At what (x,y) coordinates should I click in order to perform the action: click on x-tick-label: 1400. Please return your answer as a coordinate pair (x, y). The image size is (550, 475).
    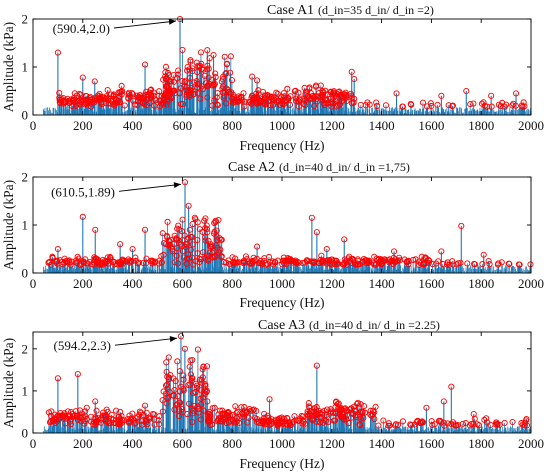
    Looking at the image, I should click on (382, 125).